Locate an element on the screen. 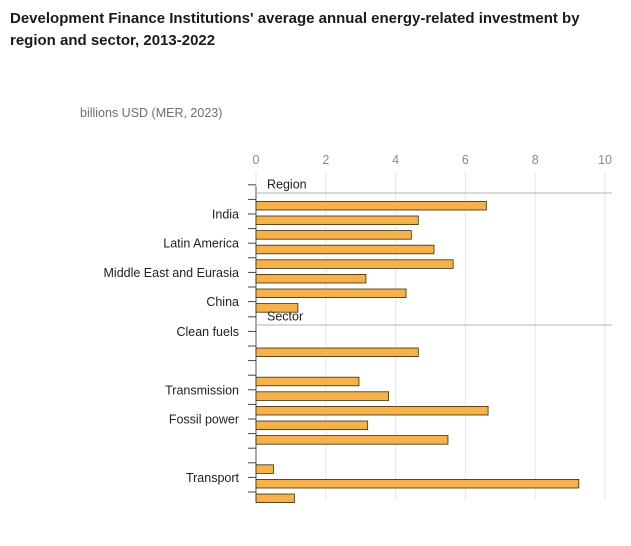 This screenshot has width=631, height=546. x-tick-label: 4 is located at coordinates (395, 160).